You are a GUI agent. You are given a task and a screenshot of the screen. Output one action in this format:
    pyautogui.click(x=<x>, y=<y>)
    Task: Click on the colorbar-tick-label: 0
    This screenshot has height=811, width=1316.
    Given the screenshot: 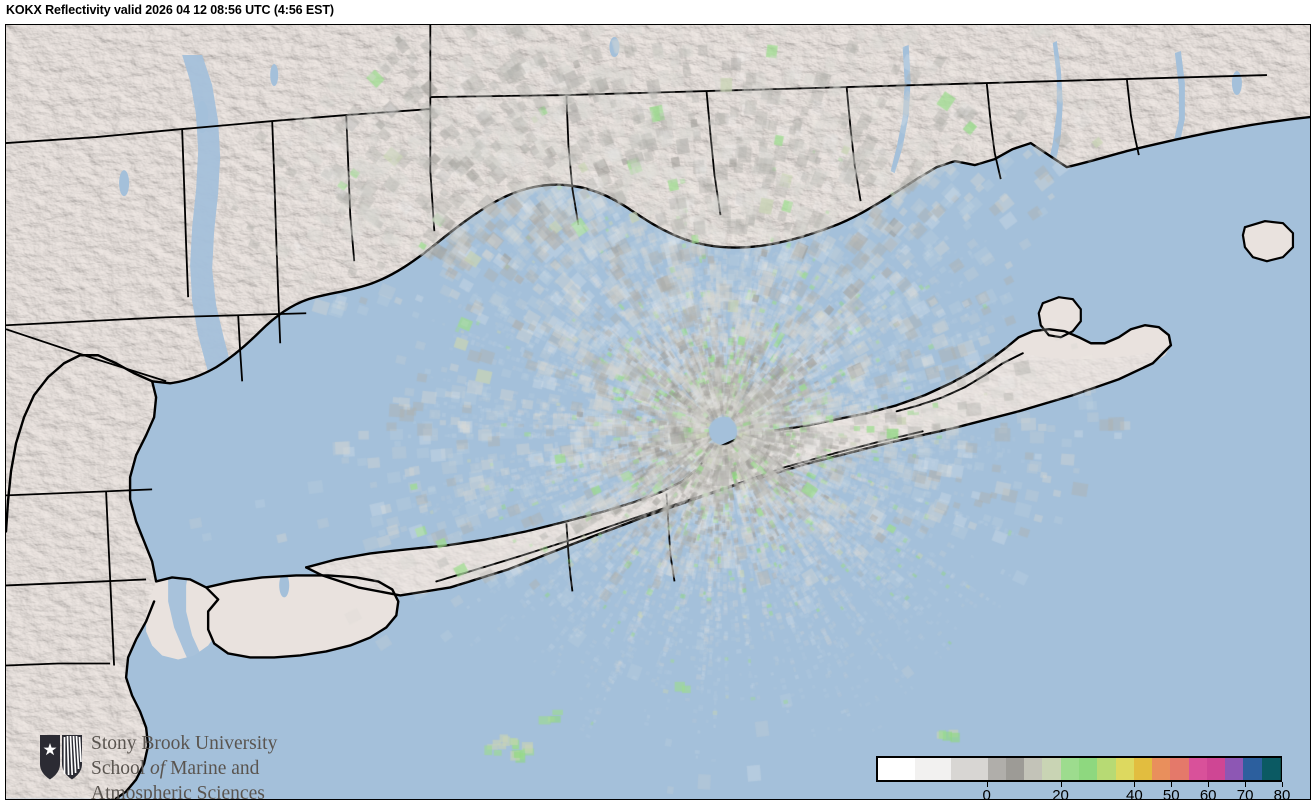 What is the action you would take?
    pyautogui.click(x=986, y=793)
    